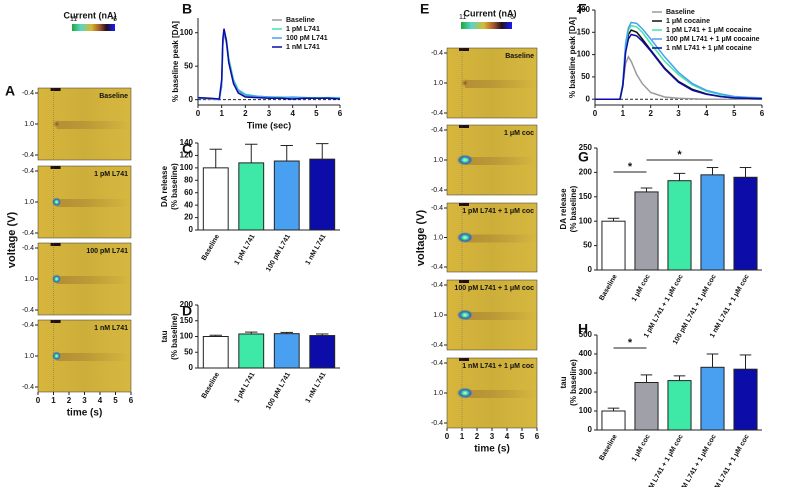 This screenshot has height=487, width=797. What do you see at coordinates (245, 249) in the screenshot?
I see `x-tick-label: 1 pM L741` at bounding box center [245, 249].